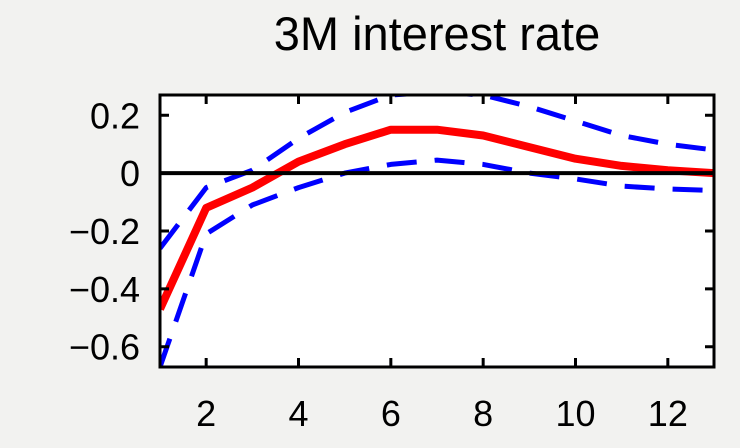 The height and width of the screenshot is (448, 740). Describe the element at coordinates (483, 413) in the screenshot. I see `x-tick-label: 8` at that location.